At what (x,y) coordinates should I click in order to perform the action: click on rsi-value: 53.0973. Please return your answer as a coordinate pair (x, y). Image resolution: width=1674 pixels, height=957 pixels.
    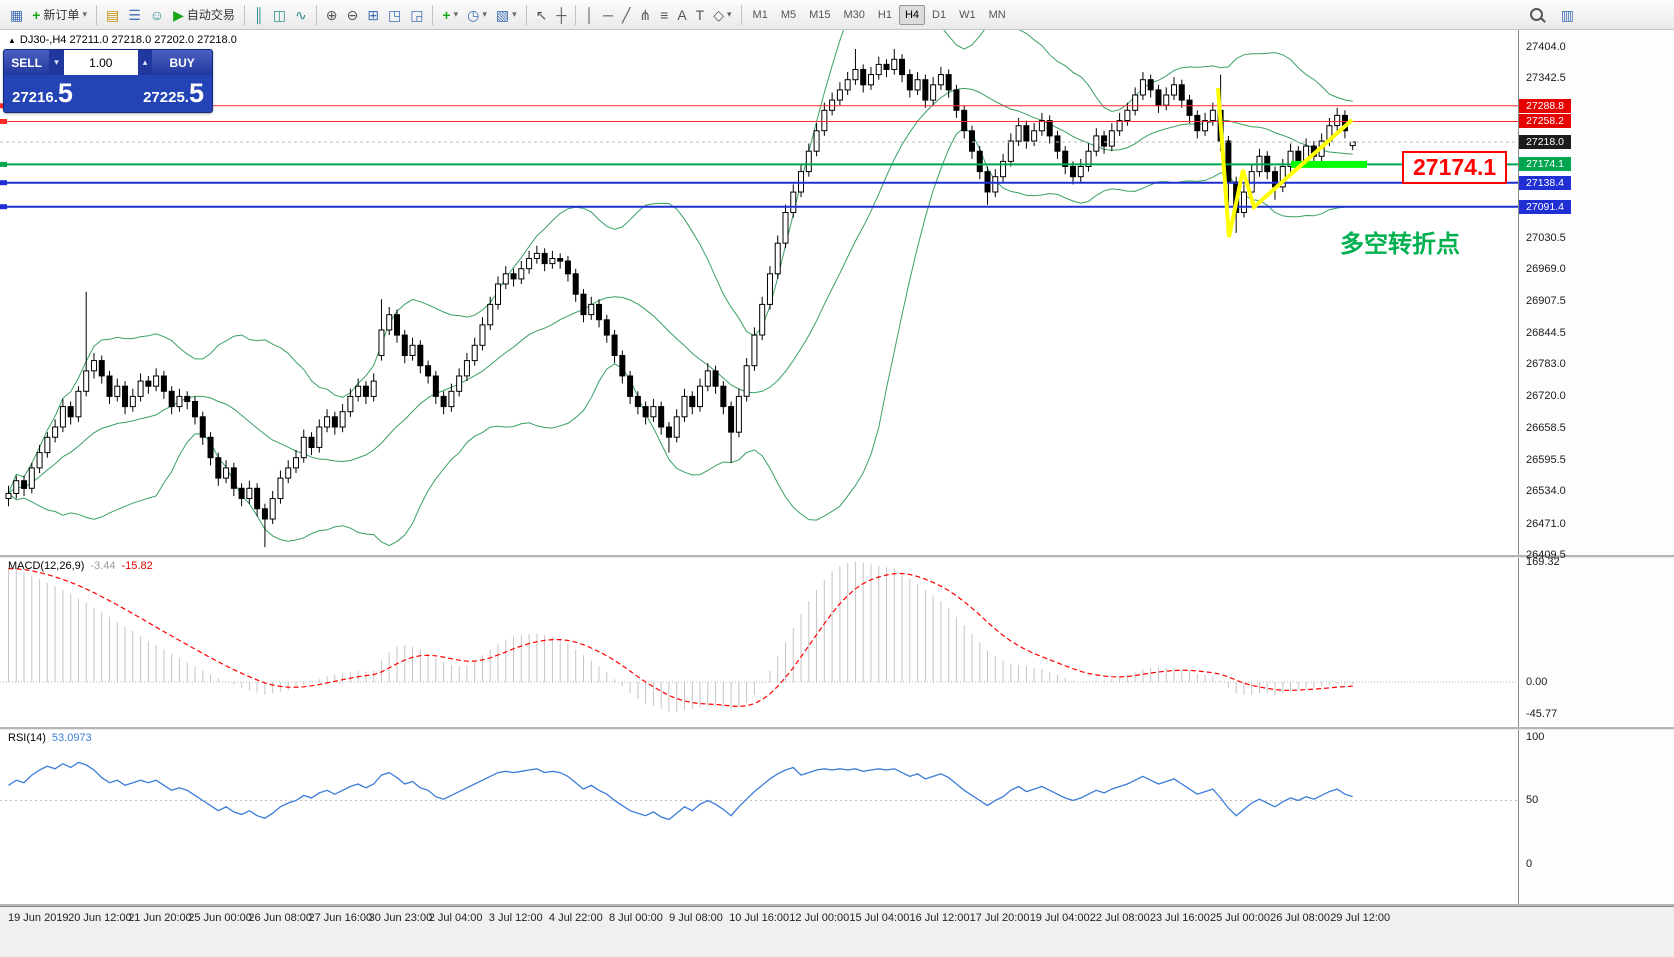
    Looking at the image, I should click on (71, 738).